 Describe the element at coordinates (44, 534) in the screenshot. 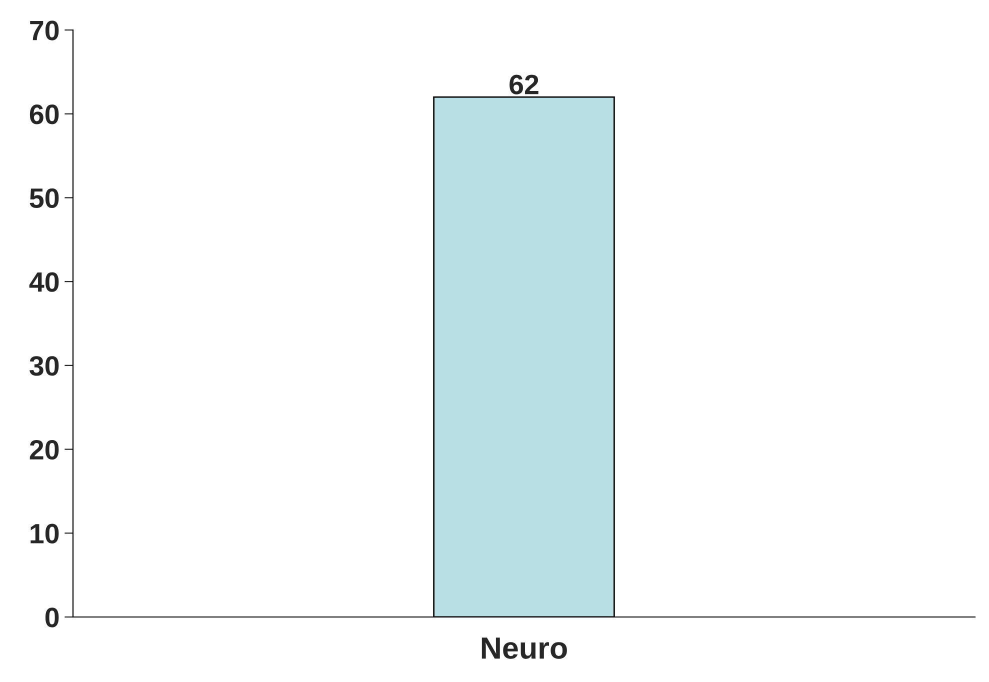

I see `y-tick-label: 10` at that location.